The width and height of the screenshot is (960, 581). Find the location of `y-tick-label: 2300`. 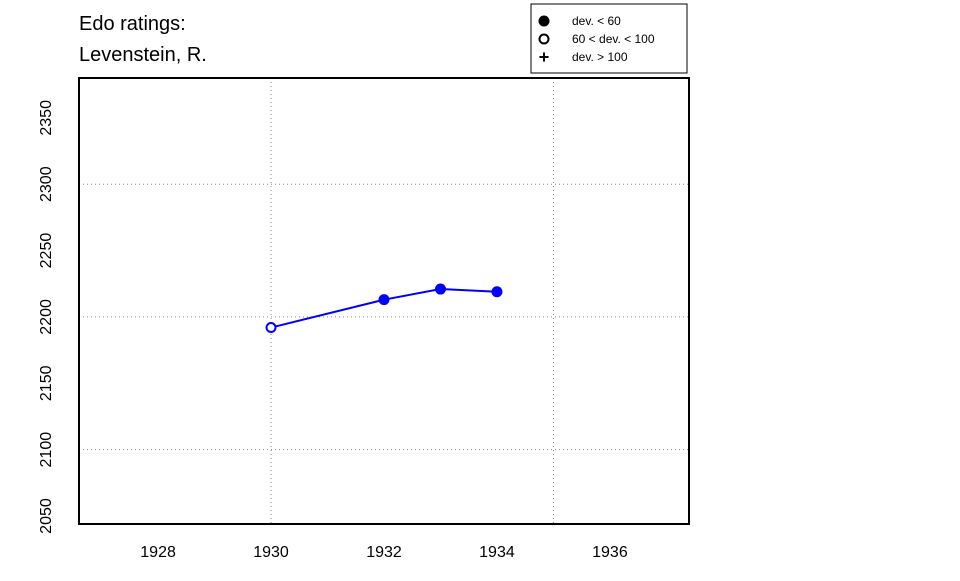

y-tick-label: 2300 is located at coordinates (46, 184).